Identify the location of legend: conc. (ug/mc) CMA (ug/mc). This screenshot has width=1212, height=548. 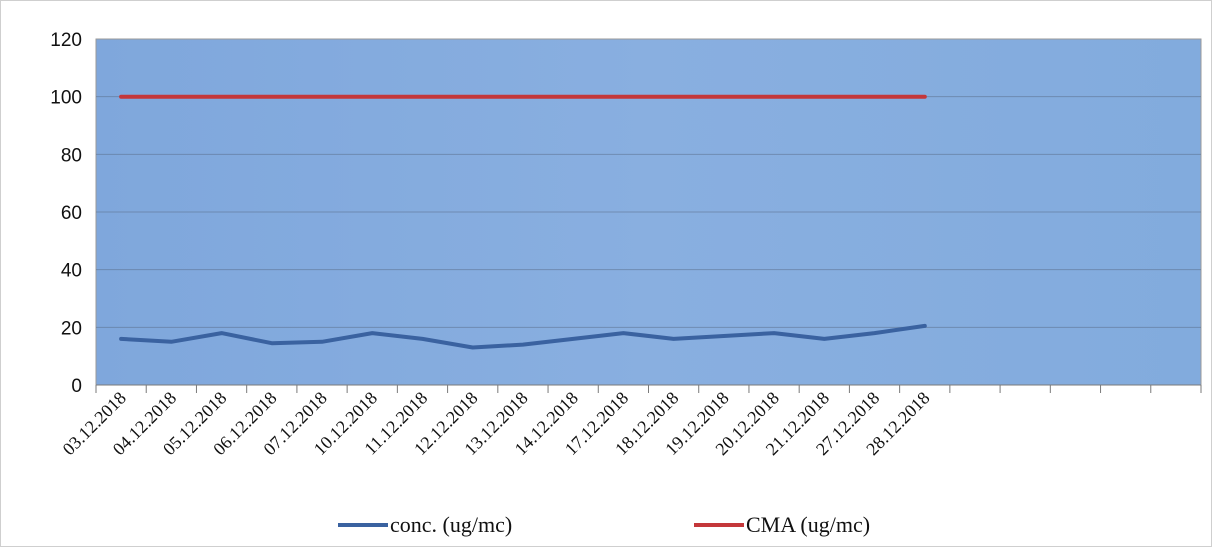
(604, 524).